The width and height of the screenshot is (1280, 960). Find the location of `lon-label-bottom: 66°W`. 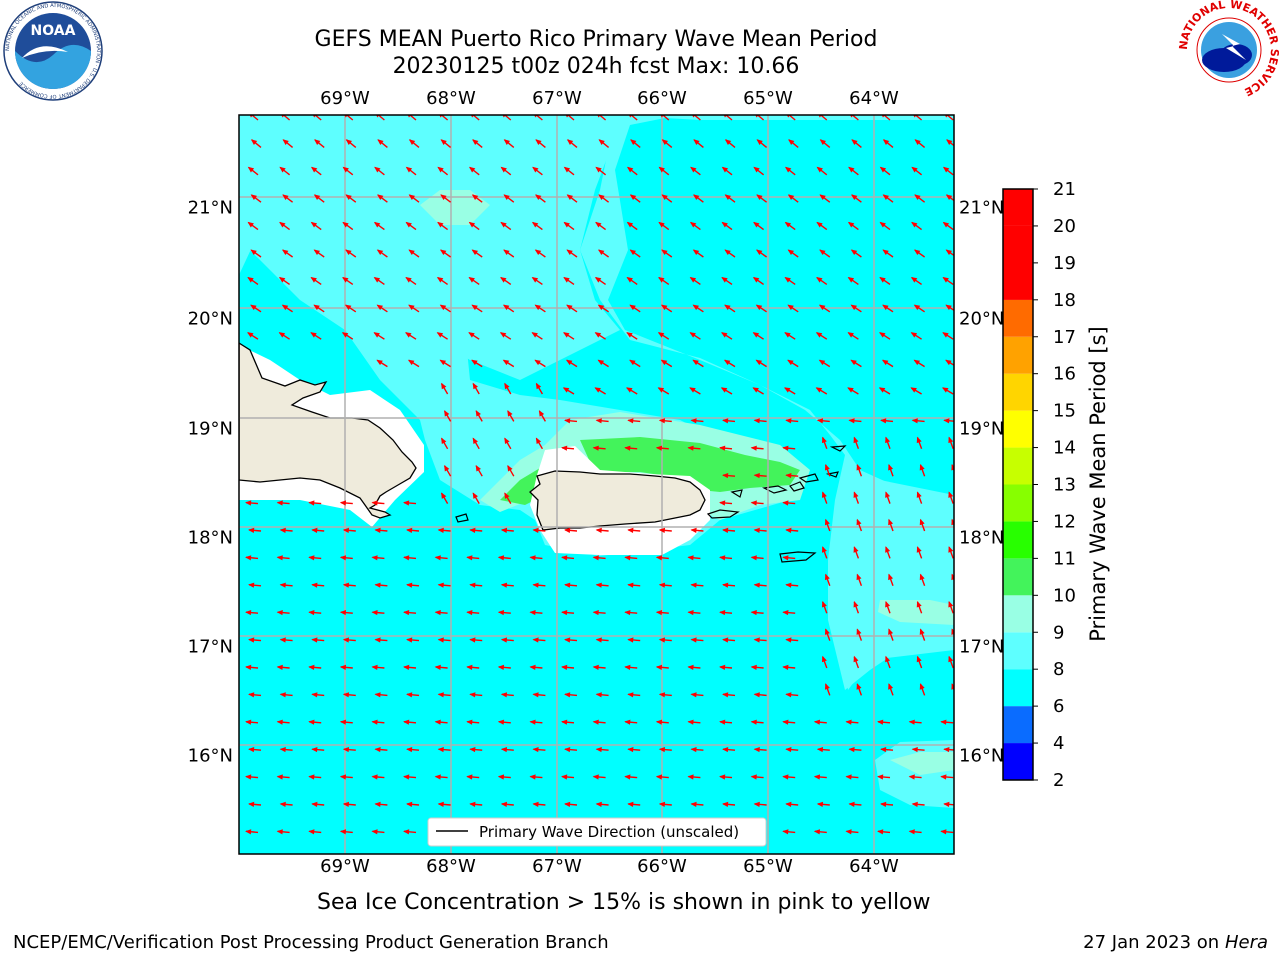

lon-label-bottom: 66°W is located at coordinates (662, 866).